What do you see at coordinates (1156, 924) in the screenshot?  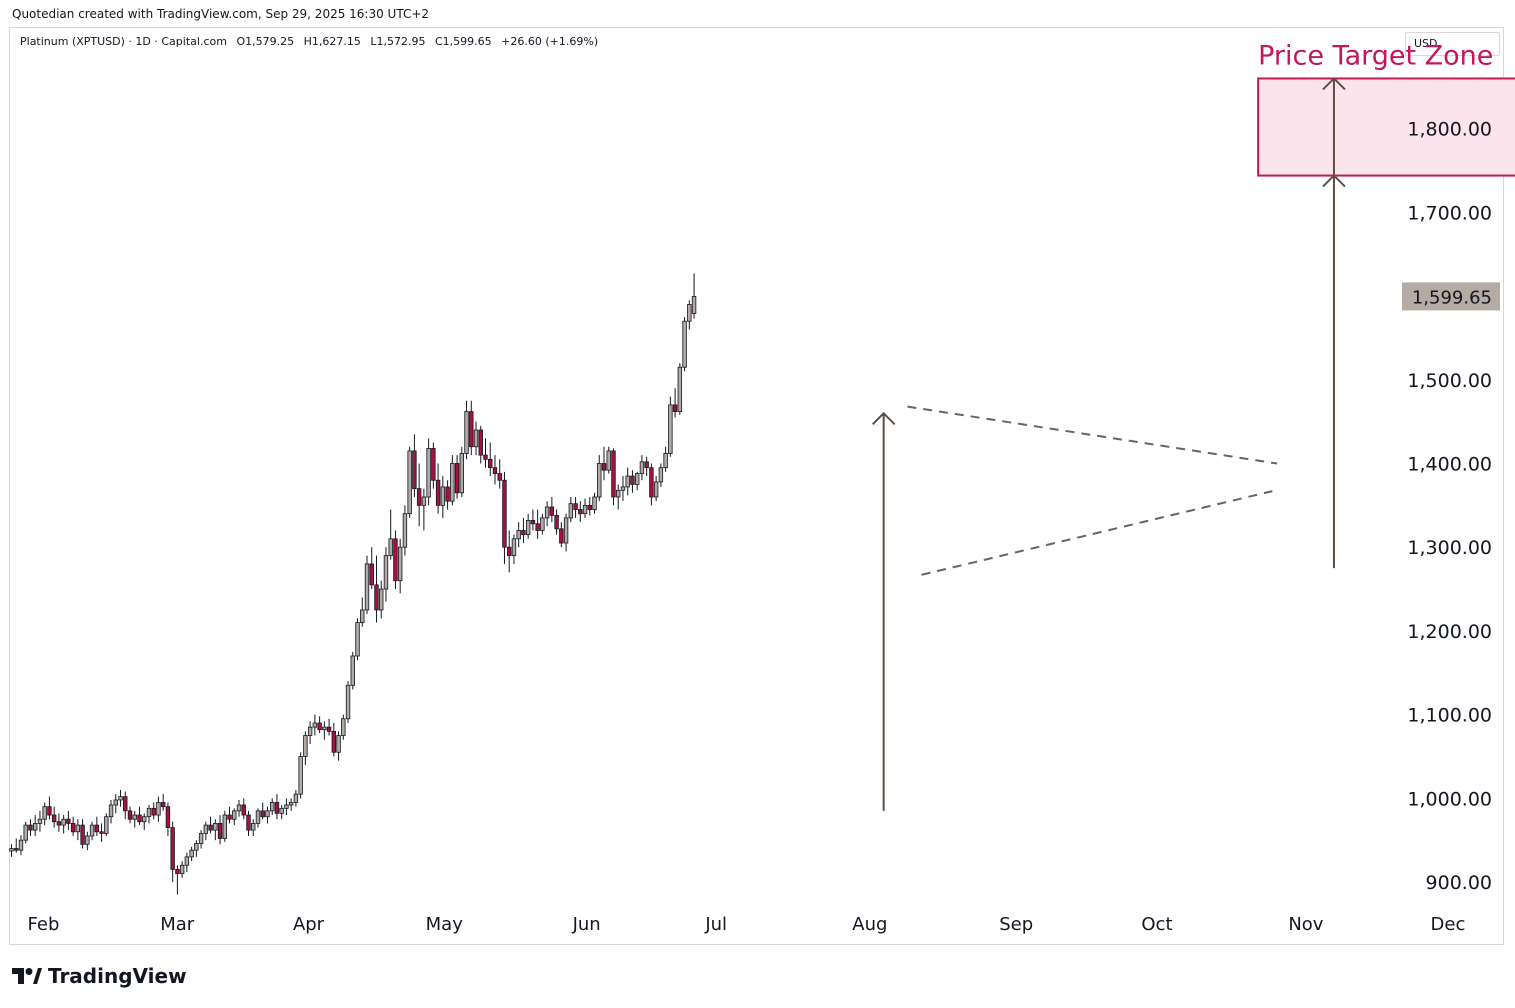 I see `x-tick-label: Oct` at bounding box center [1156, 924].